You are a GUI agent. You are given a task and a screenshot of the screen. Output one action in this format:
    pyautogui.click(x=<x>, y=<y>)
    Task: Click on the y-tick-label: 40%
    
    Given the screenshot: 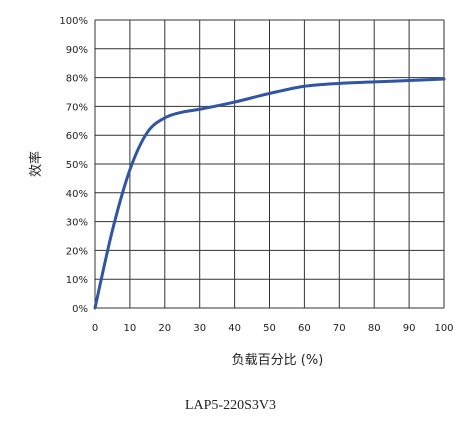 What is the action you would take?
    pyautogui.click(x=77, y=194)
    